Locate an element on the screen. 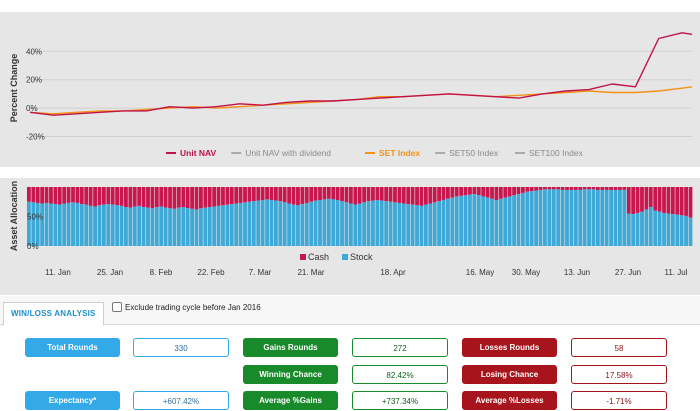 This screenshot has width=700, height=411. exclude-filter: Exclude trading cycle before Jan 2016 is located at coordinates (186, 307).